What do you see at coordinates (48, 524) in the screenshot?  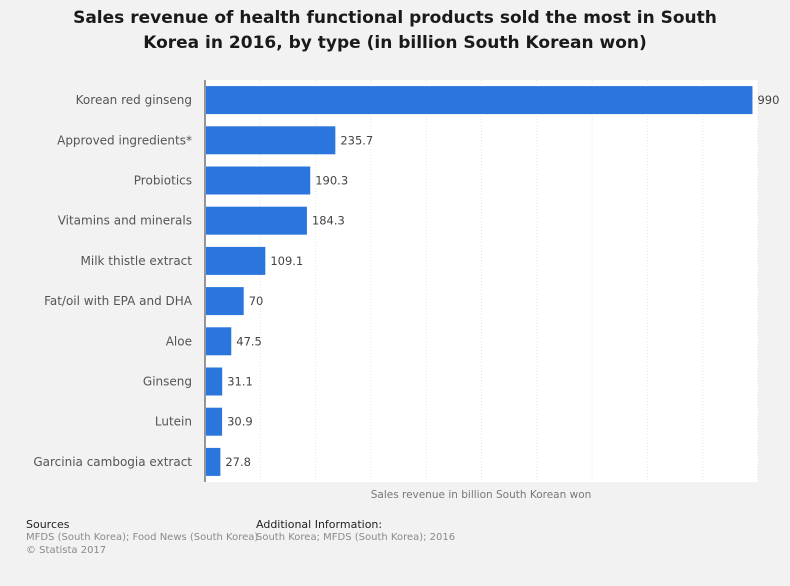 I see `sources-heading: Sources` at bounding box center [48, 524].